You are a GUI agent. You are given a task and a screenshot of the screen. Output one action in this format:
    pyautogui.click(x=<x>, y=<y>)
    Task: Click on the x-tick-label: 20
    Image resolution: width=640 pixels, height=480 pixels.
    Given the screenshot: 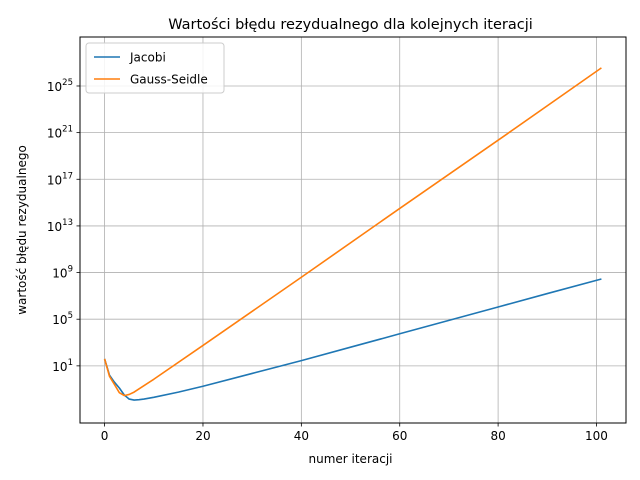 What is the action you would take?
    pyautogui.click(x=202, y=436)
    